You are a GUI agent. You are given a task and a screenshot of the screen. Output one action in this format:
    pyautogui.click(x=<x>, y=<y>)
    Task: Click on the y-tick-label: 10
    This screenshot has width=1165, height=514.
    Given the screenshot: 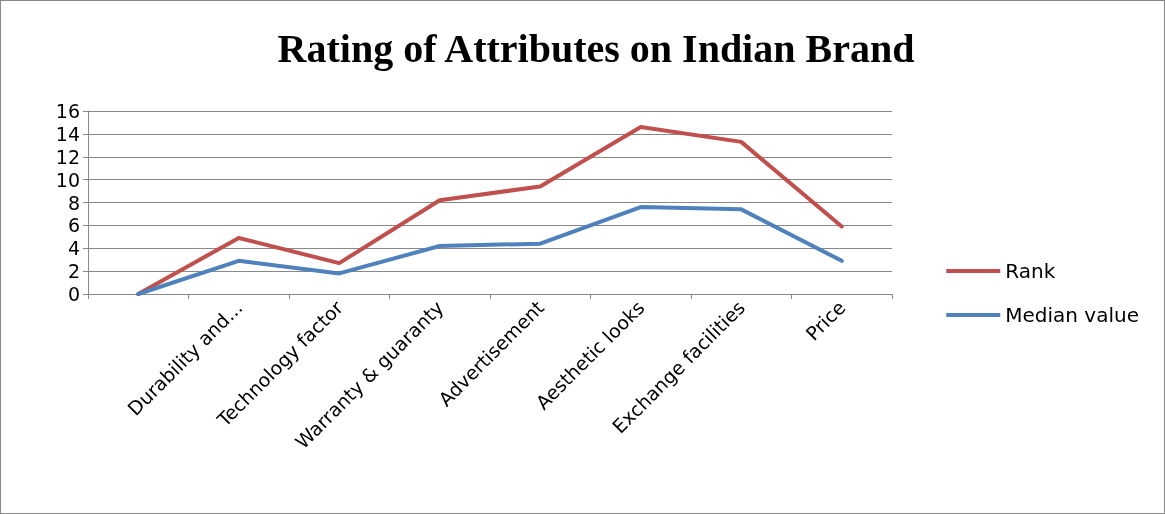 What is the action you would take?
    pyautogui.click(x=67, y=179)
    